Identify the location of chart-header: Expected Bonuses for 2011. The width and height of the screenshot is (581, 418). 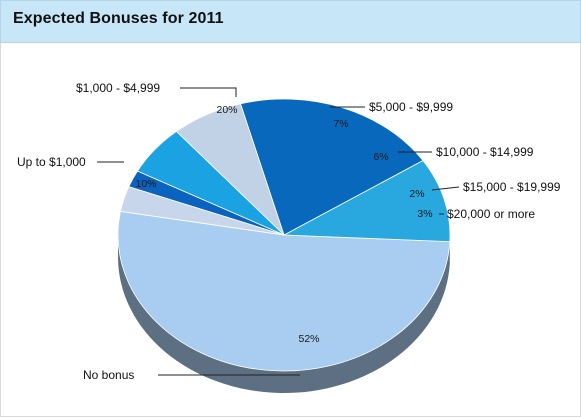
(290, 21).